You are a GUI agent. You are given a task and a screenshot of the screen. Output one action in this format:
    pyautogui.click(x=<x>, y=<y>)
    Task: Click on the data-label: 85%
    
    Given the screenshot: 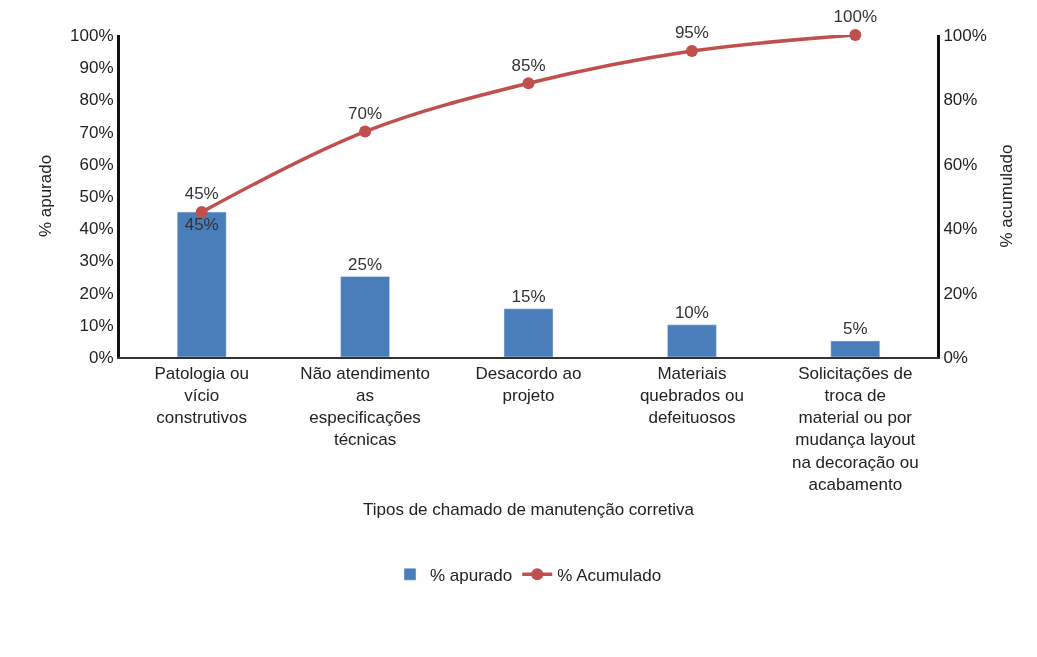 What is the action you would take?
    pyautogui.click(x=528, y=65)
    